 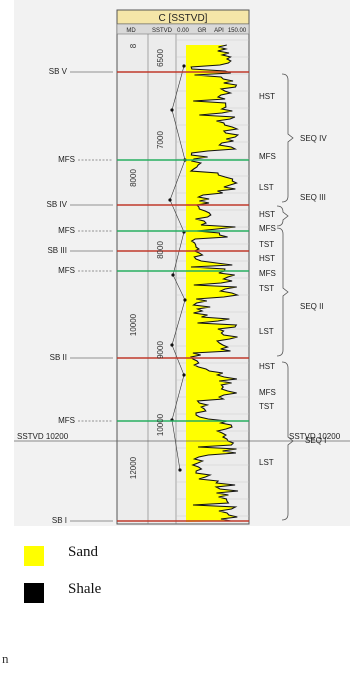 What do you see at coordinates (56, 204) in the screenshot?
I see `surface-label-sbiv: SB IV` at bounding box center [56, 204].